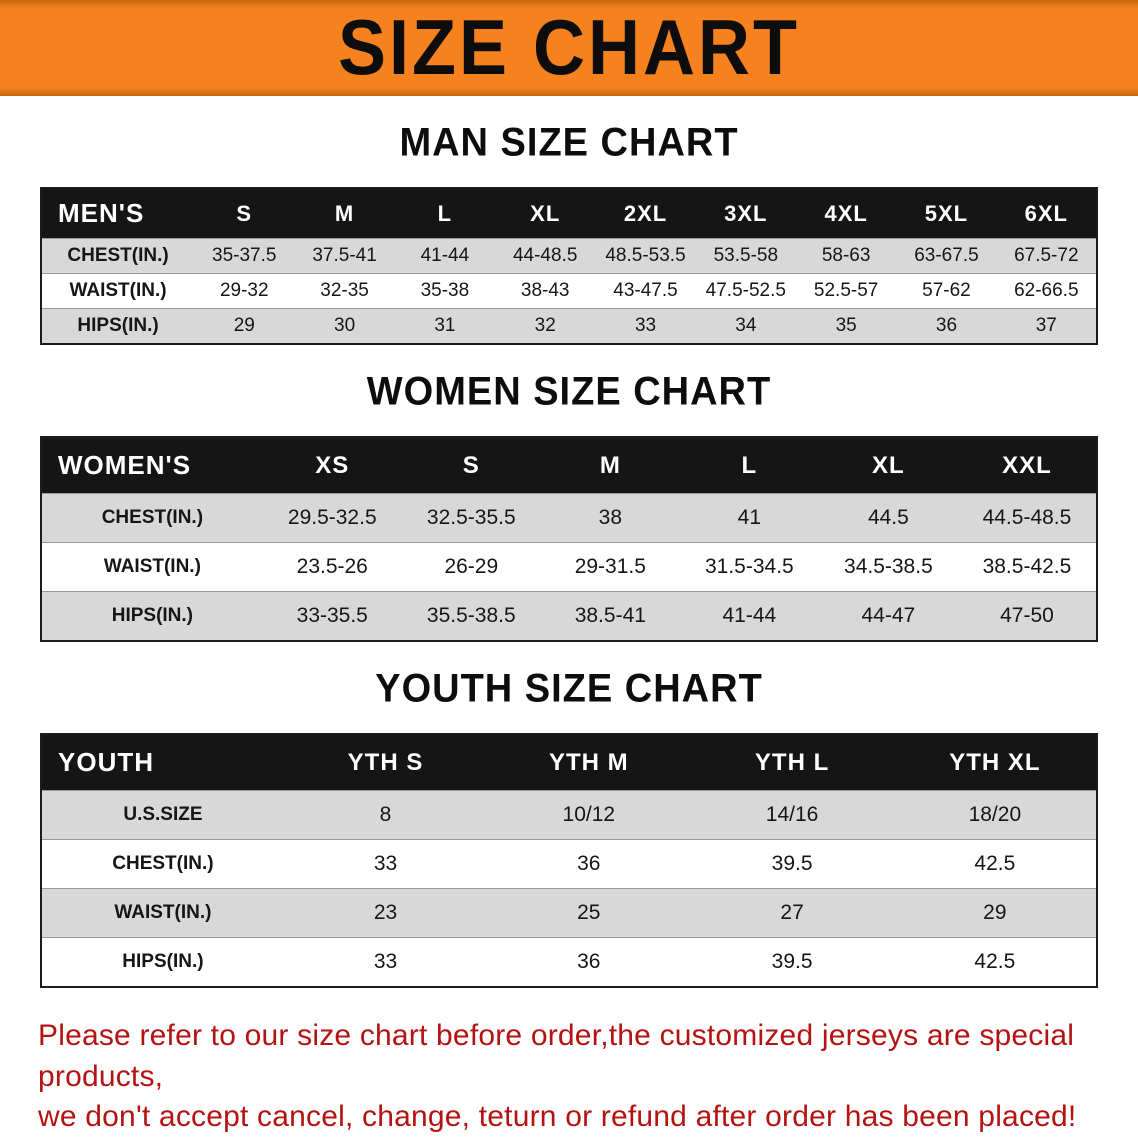  I want to click on table-row: HIPS(IN.) 29 30 31 32 33 34 35 36 37, so click(569, 326).